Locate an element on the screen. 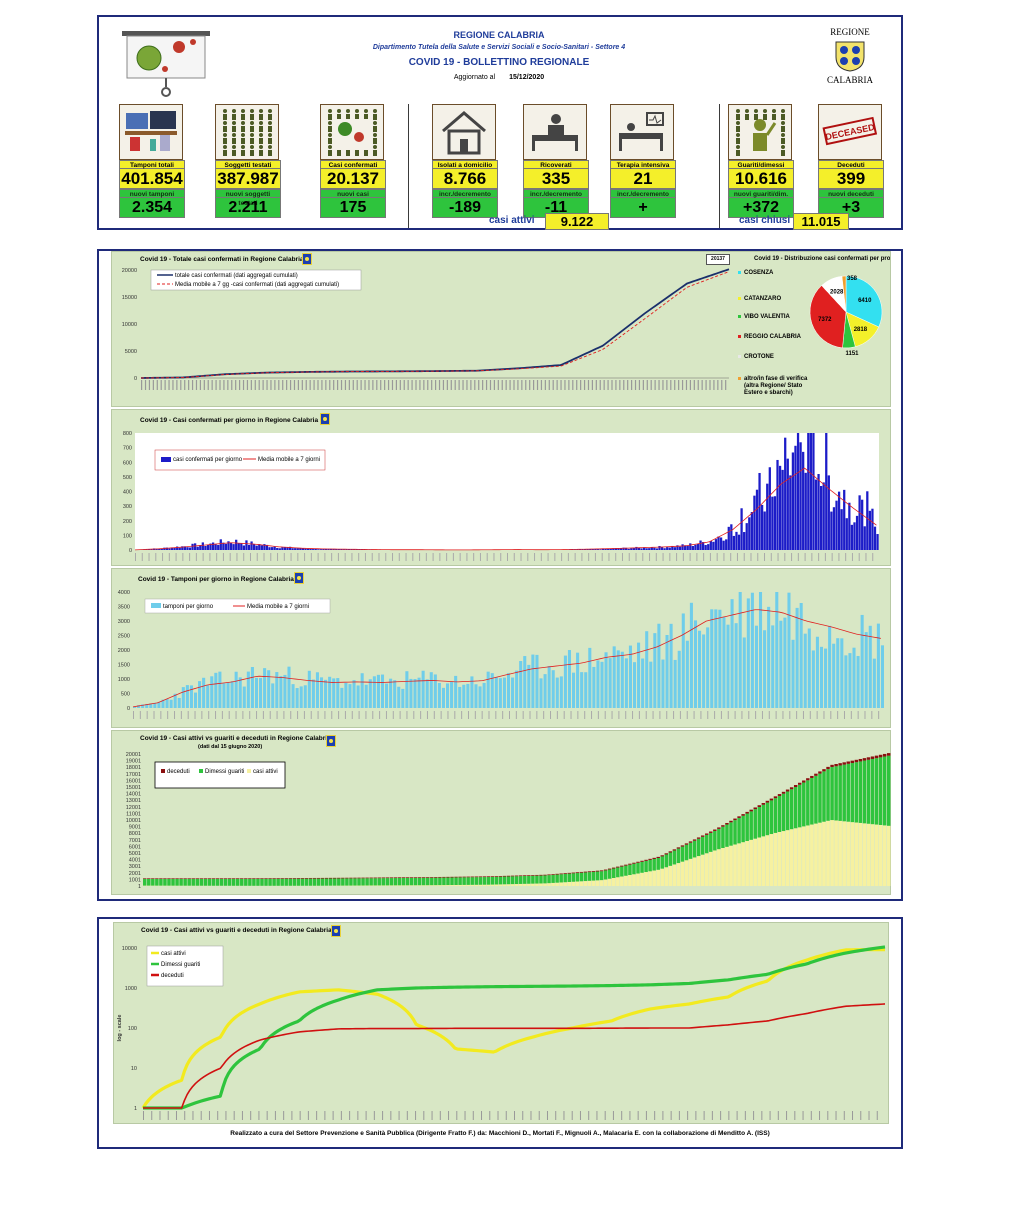 This screenshot has height=1222, width=1024. tick-label: 700 is located at coordinates (127, 449).